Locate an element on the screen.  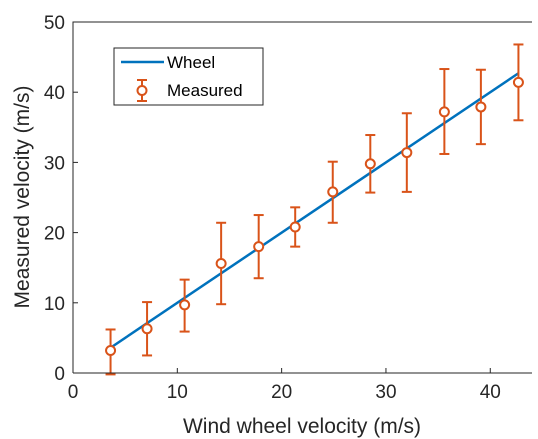
y-tick-label: 40 is located at coordinates (54, 93).